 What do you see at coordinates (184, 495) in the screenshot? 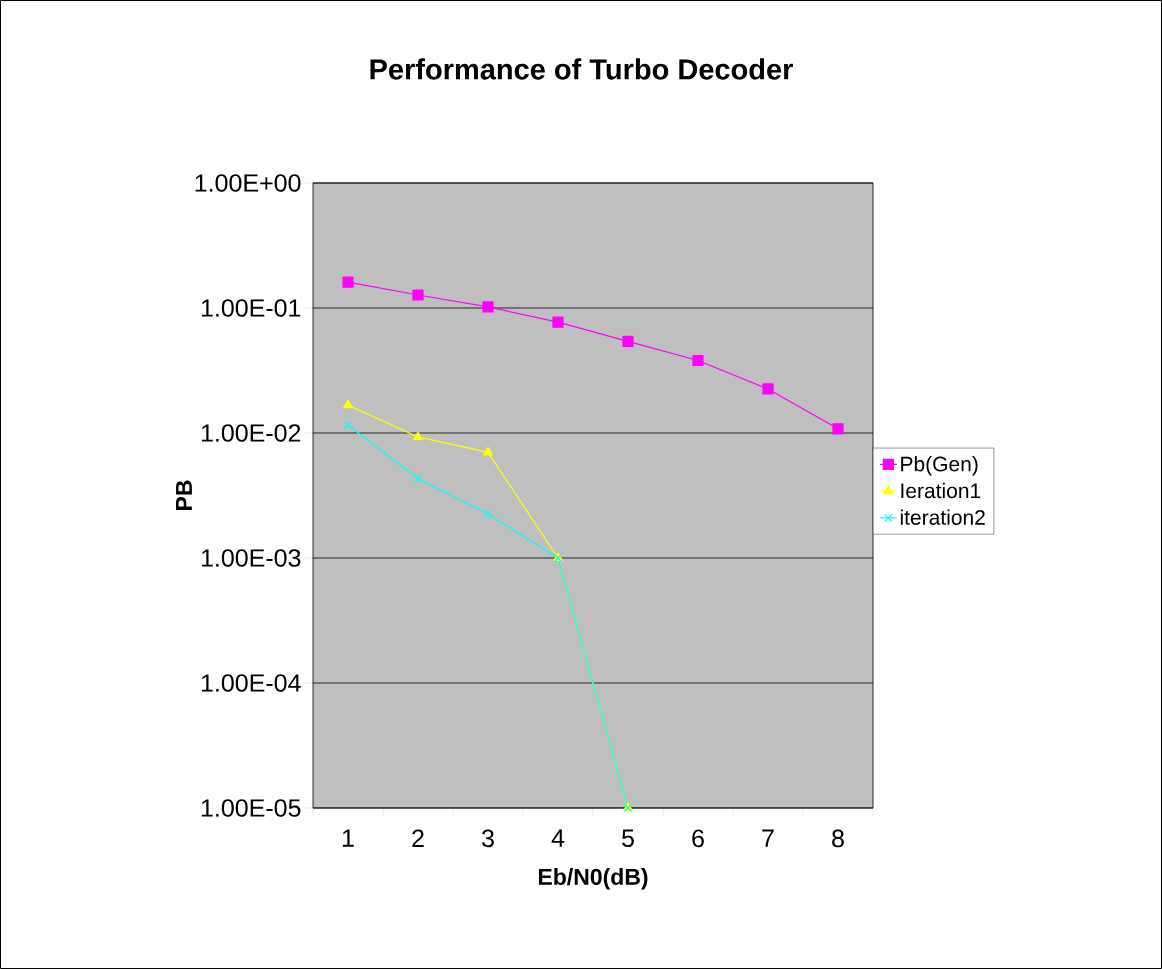
I see `y-axis-title: PB` at bounding box center [184, 495].